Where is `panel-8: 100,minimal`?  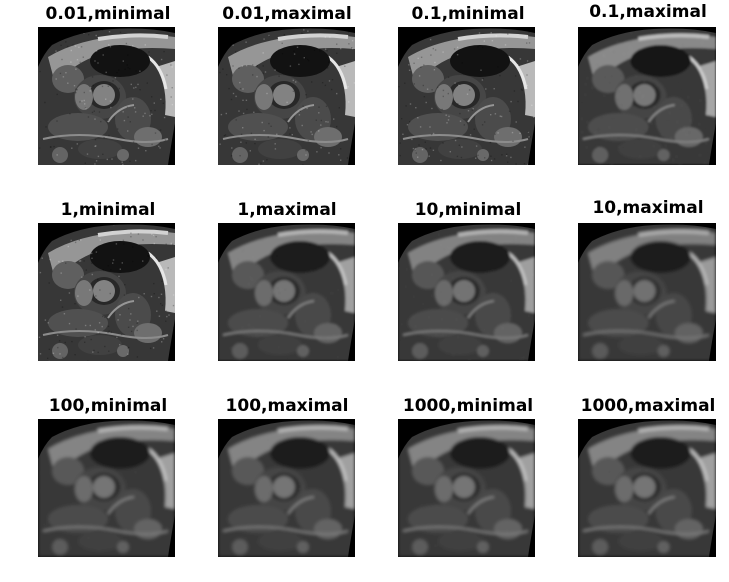
panel-8: 100,minimal is located at coordinates (108, 476).